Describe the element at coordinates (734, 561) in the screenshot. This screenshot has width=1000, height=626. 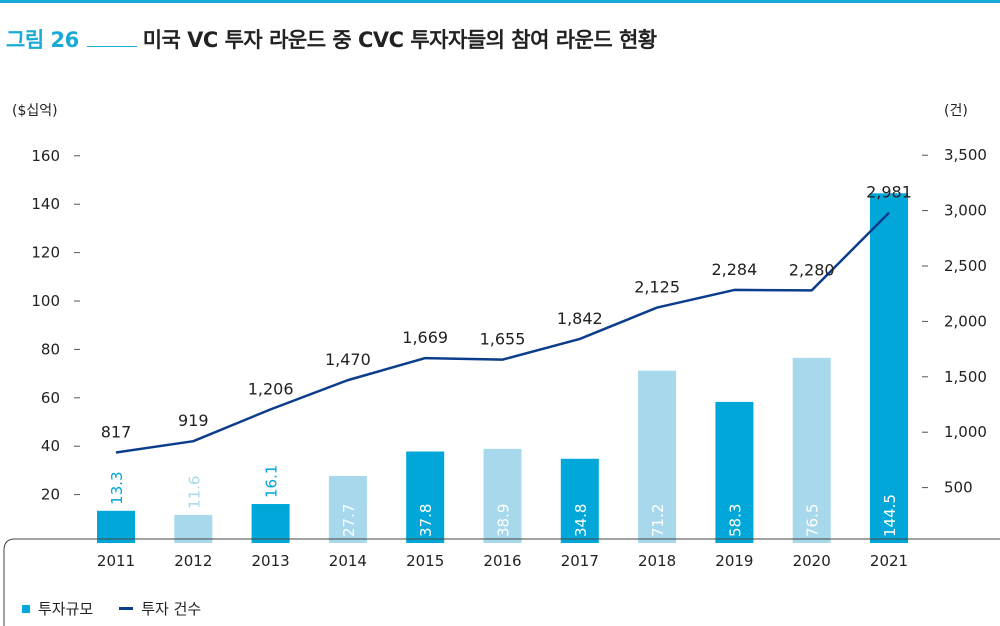
I see `x-tick-label: 2019` at that location.